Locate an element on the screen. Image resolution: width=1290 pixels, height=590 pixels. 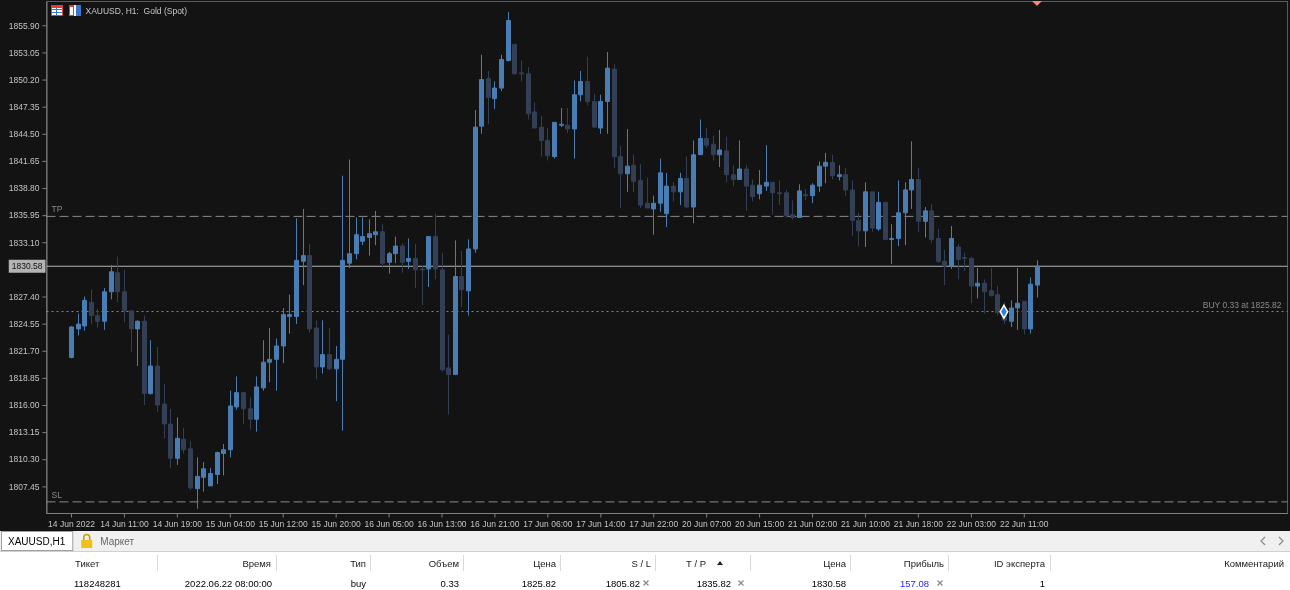
x-tick-label: 22 Jun 11:00 is located at coordinates (1024, 523).